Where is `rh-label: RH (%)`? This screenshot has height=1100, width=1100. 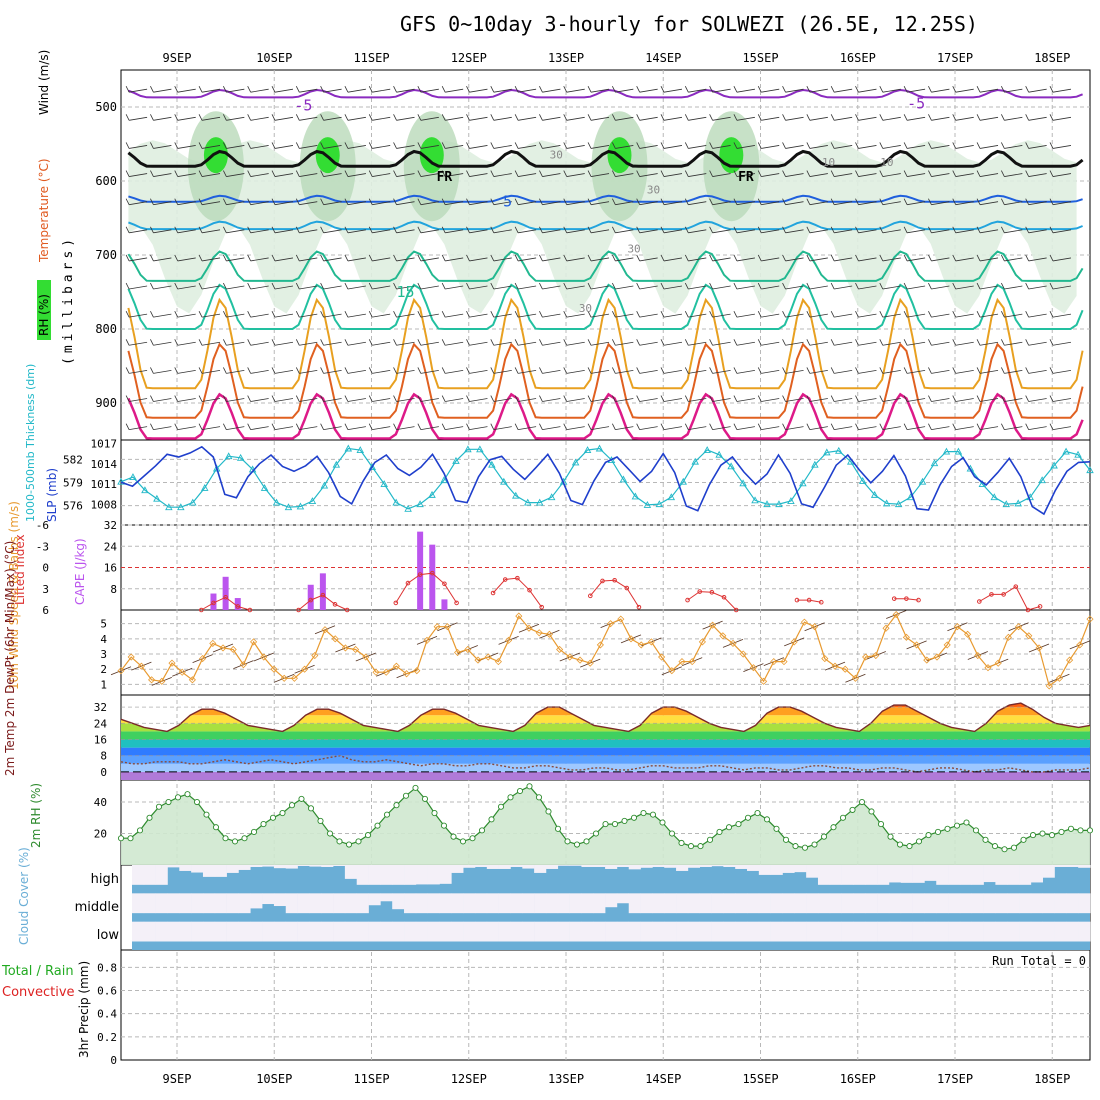
rh-label: RH (%) is located at coordinates (44, 315).